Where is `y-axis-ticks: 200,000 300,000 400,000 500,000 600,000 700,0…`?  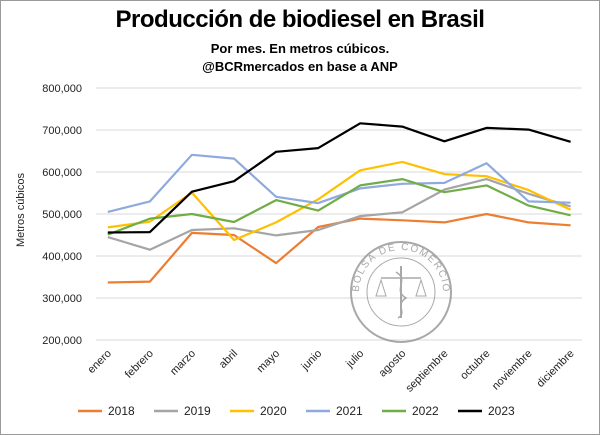
y-axis-ticks: 200,000 300,000 400,000 500,000 600,000 700,0… is located at coordinates (62, 215).